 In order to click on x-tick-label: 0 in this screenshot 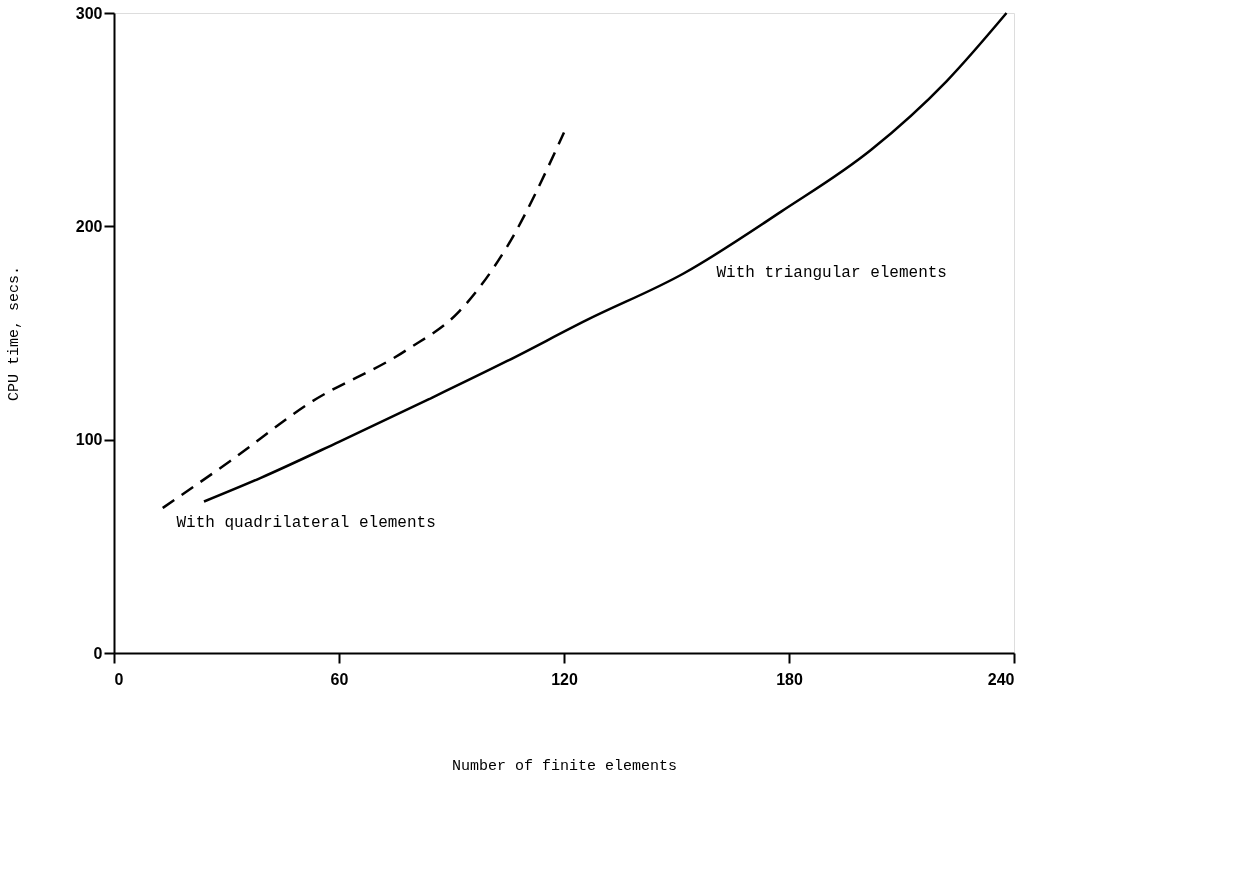, I will do `click(119, 679)`.